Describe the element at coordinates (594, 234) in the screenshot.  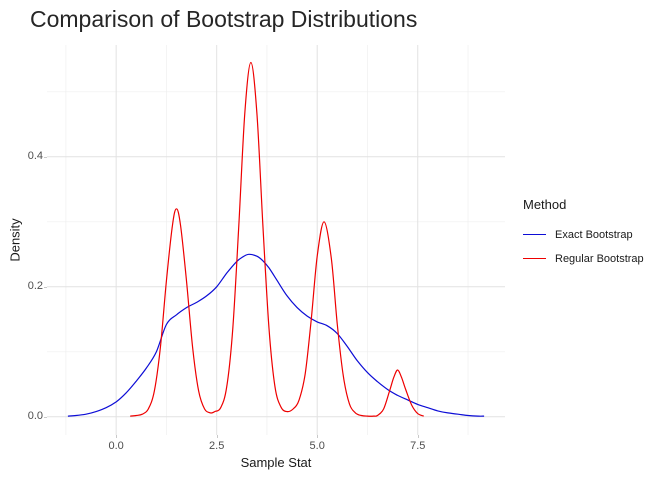
I see `legend-label: Exact Bootstrap` at that location.